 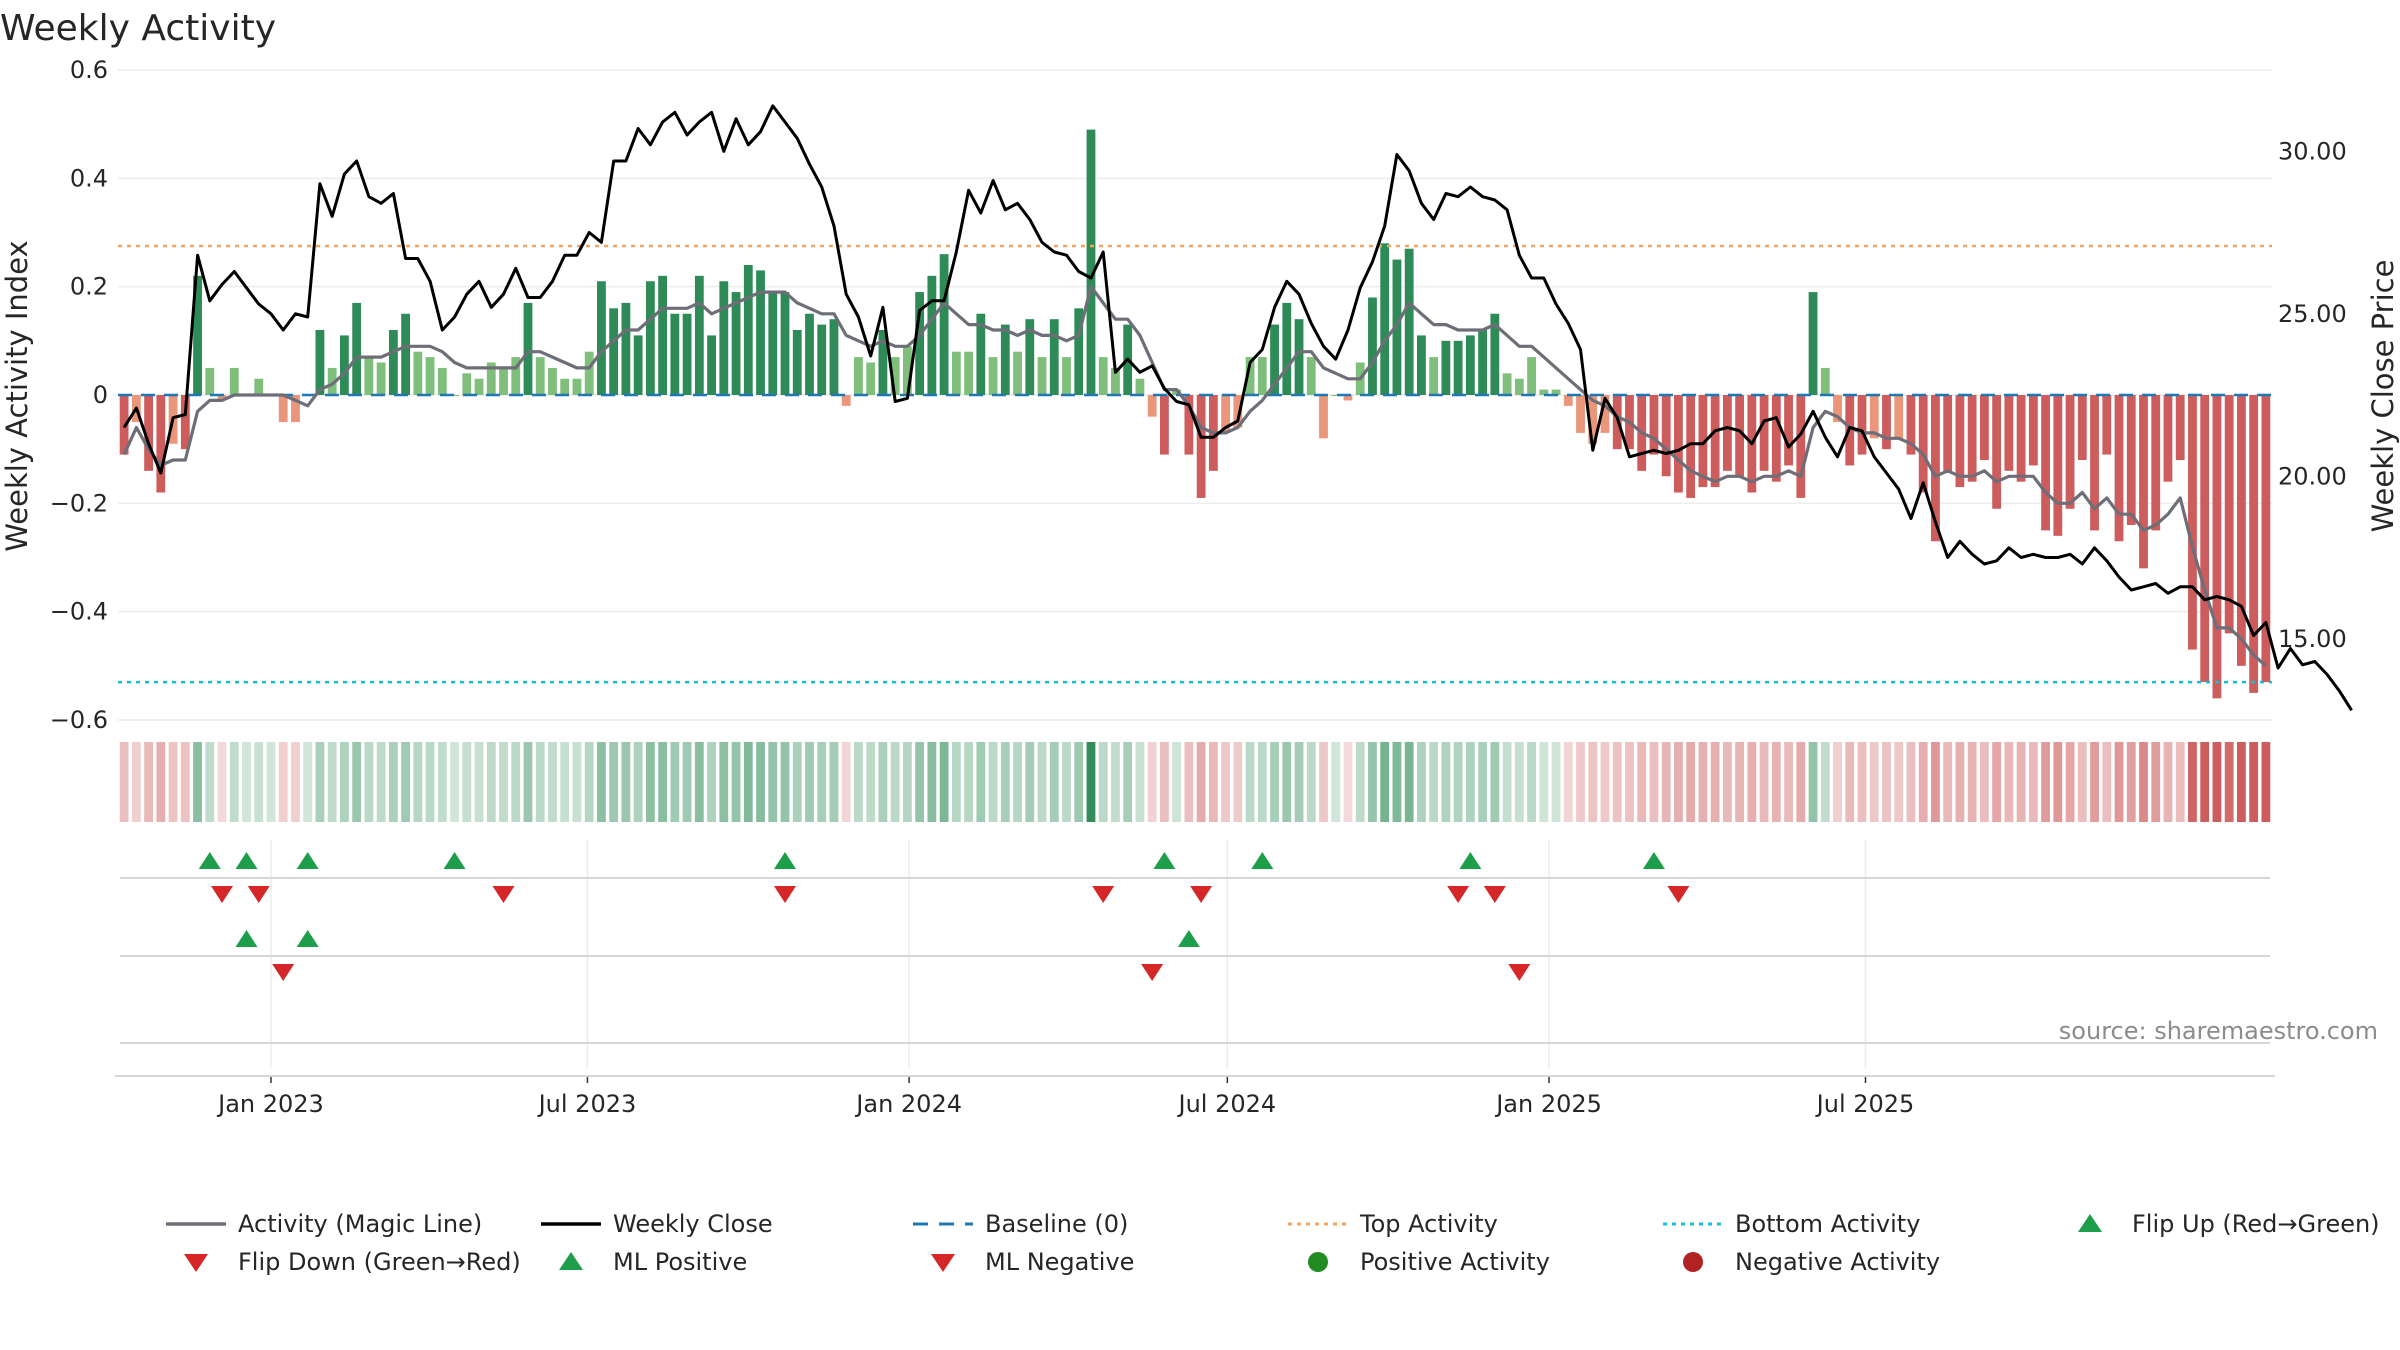 What do you see at coordinates (100, 395) in the screenshot?
I see `y-tick-label: 0` at bounding box center [100, 395].